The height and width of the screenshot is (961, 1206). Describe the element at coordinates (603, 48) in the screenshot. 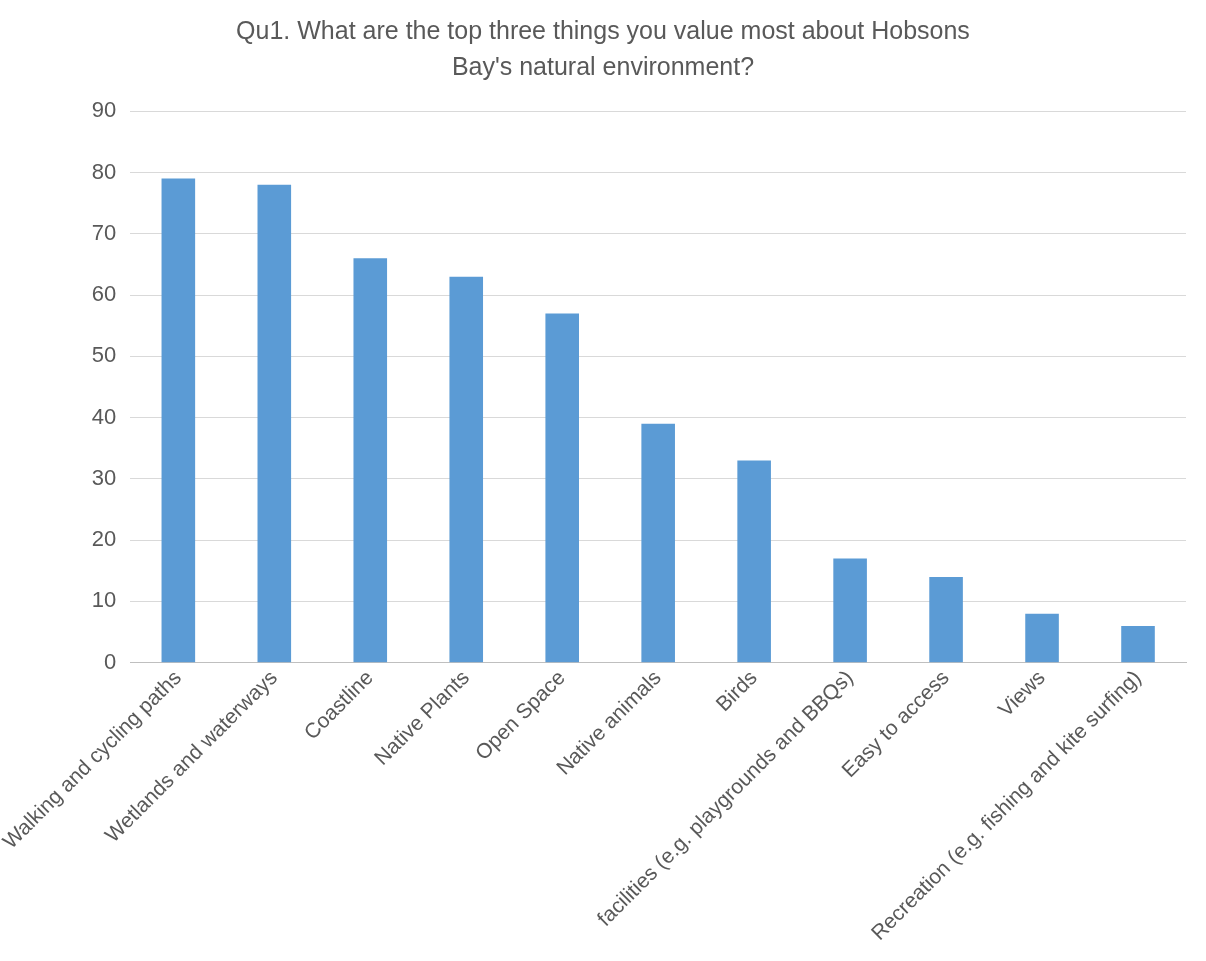

I see `chart-title: Qu1. What are the top three things you value most about Hobsons Bay's natural environment?` at that location.